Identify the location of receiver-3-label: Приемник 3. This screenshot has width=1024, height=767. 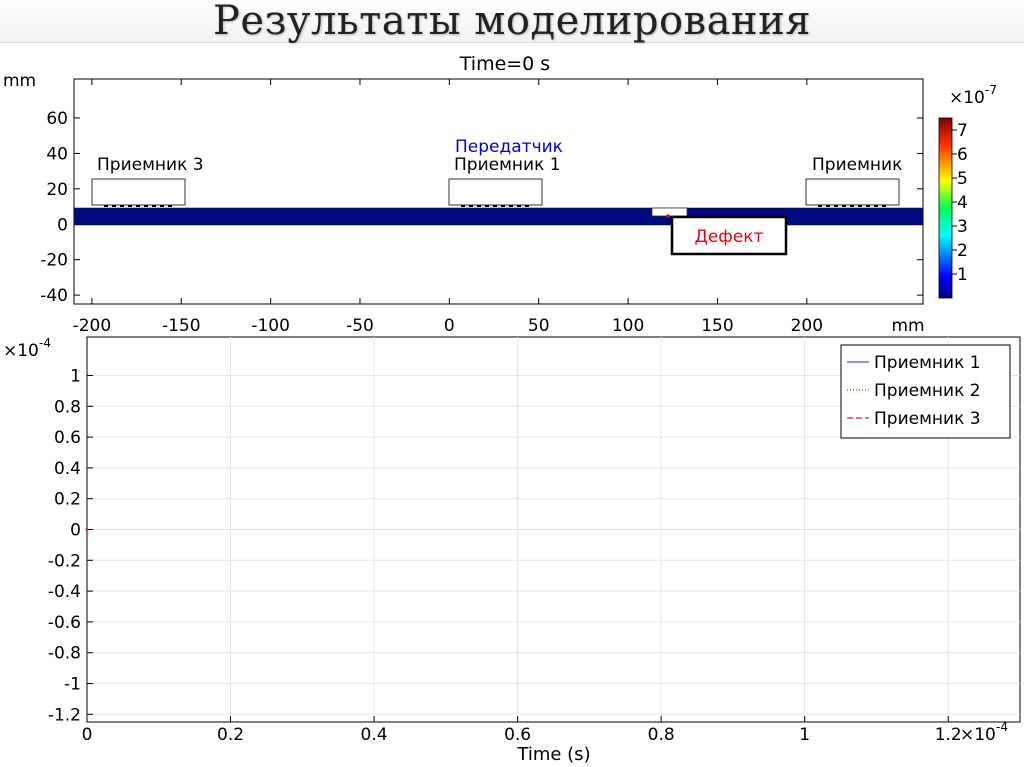
(150, 165).